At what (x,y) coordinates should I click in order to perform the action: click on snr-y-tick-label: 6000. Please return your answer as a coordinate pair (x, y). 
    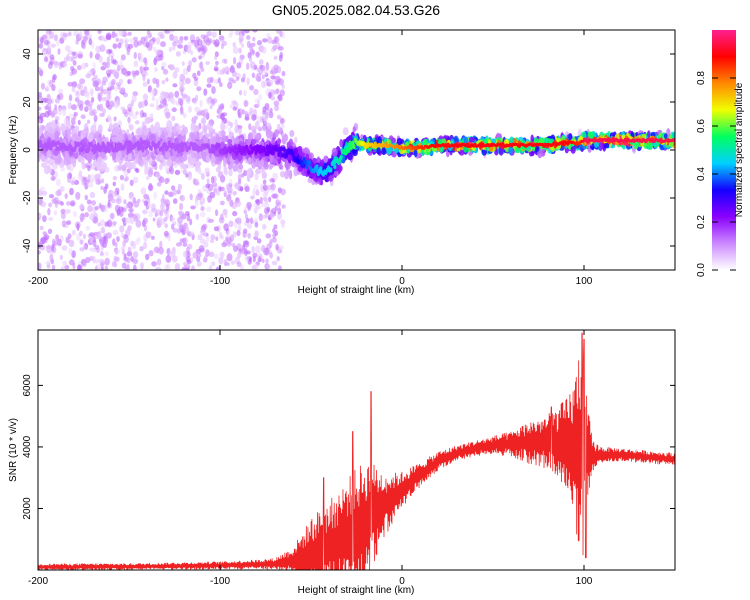
    Looking at the image, I should click on (27, 385).